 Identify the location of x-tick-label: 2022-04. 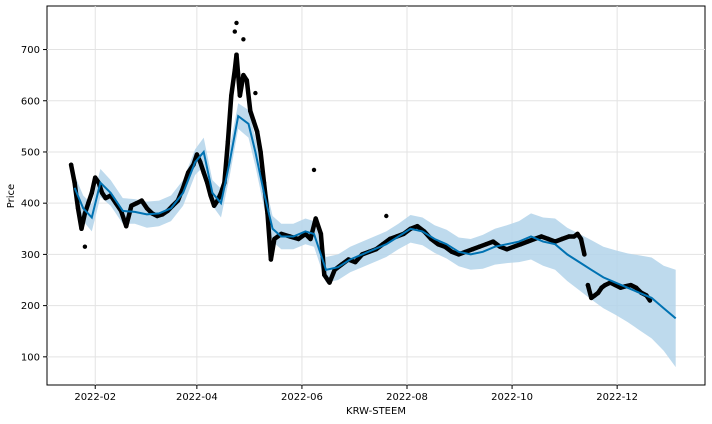
(197, 397).